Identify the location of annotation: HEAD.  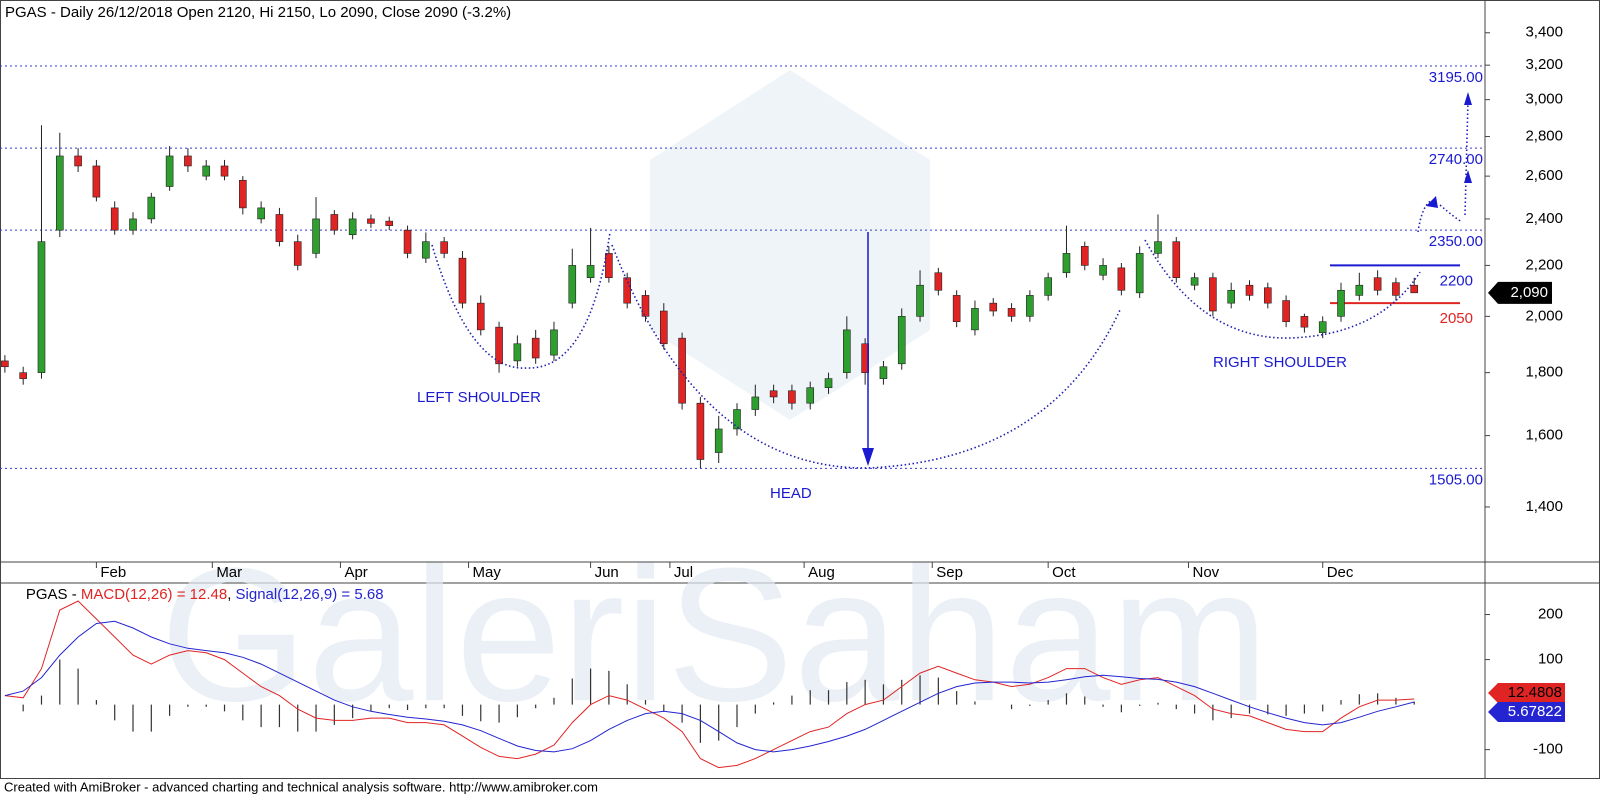
(791, 493).